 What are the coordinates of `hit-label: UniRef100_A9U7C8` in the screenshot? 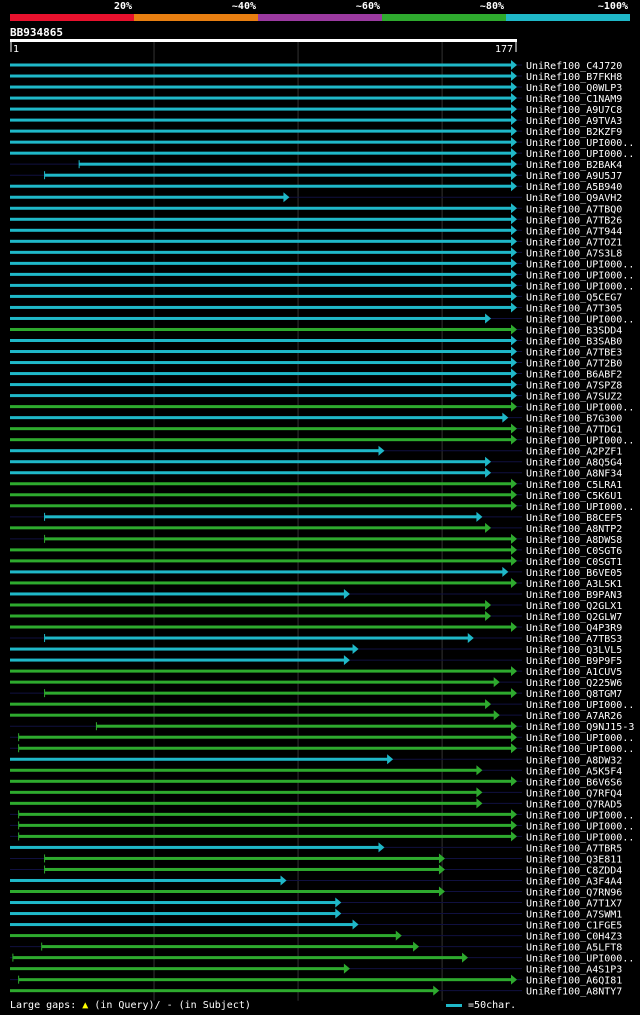 It's located at (574, 110).